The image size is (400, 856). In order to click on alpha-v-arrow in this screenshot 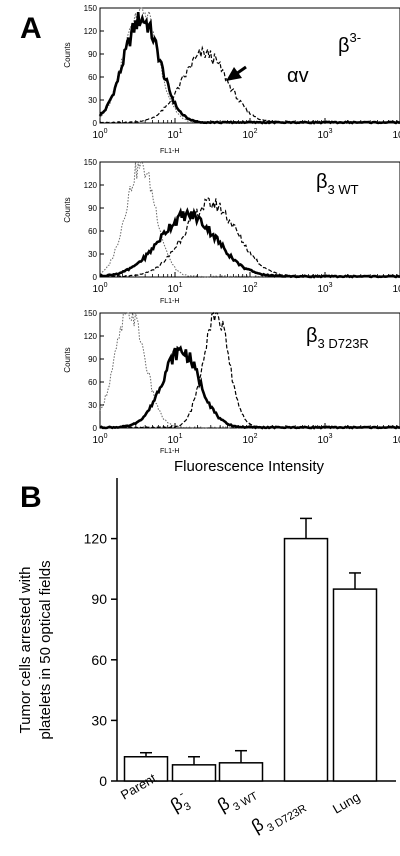, I will do `click(236, 73)`.